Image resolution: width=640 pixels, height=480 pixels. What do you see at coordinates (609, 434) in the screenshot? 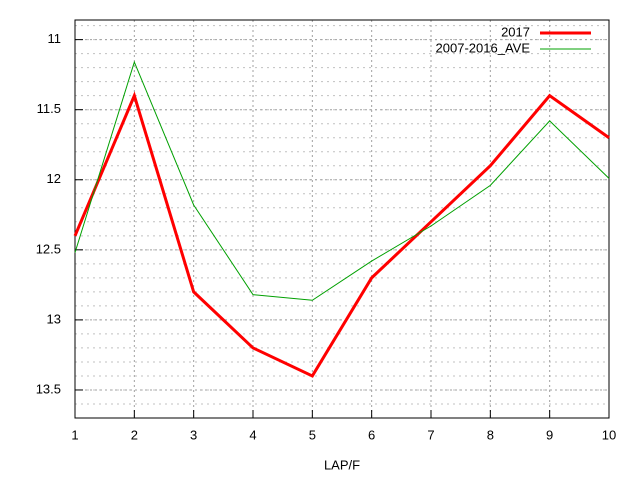
I see `x-tick-label: 10` at bounding box center [609, 434].